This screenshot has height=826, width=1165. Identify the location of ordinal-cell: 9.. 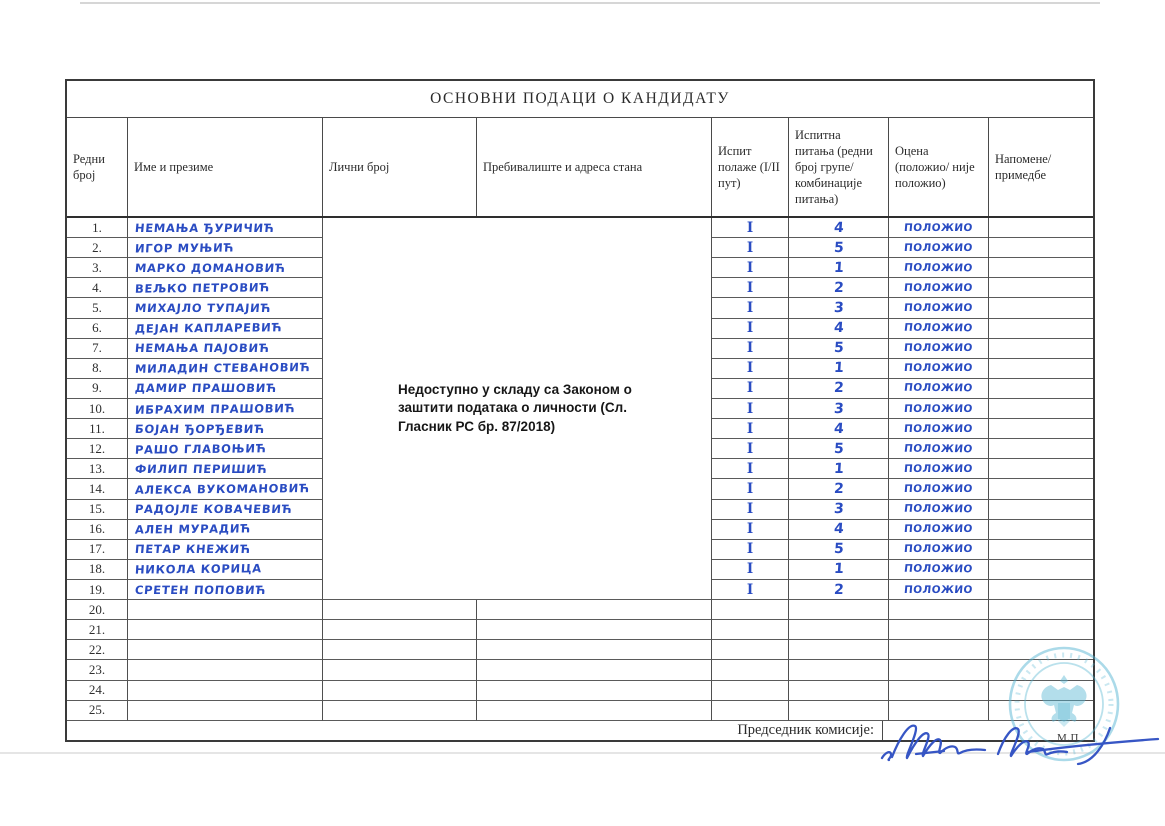
(97, 388).